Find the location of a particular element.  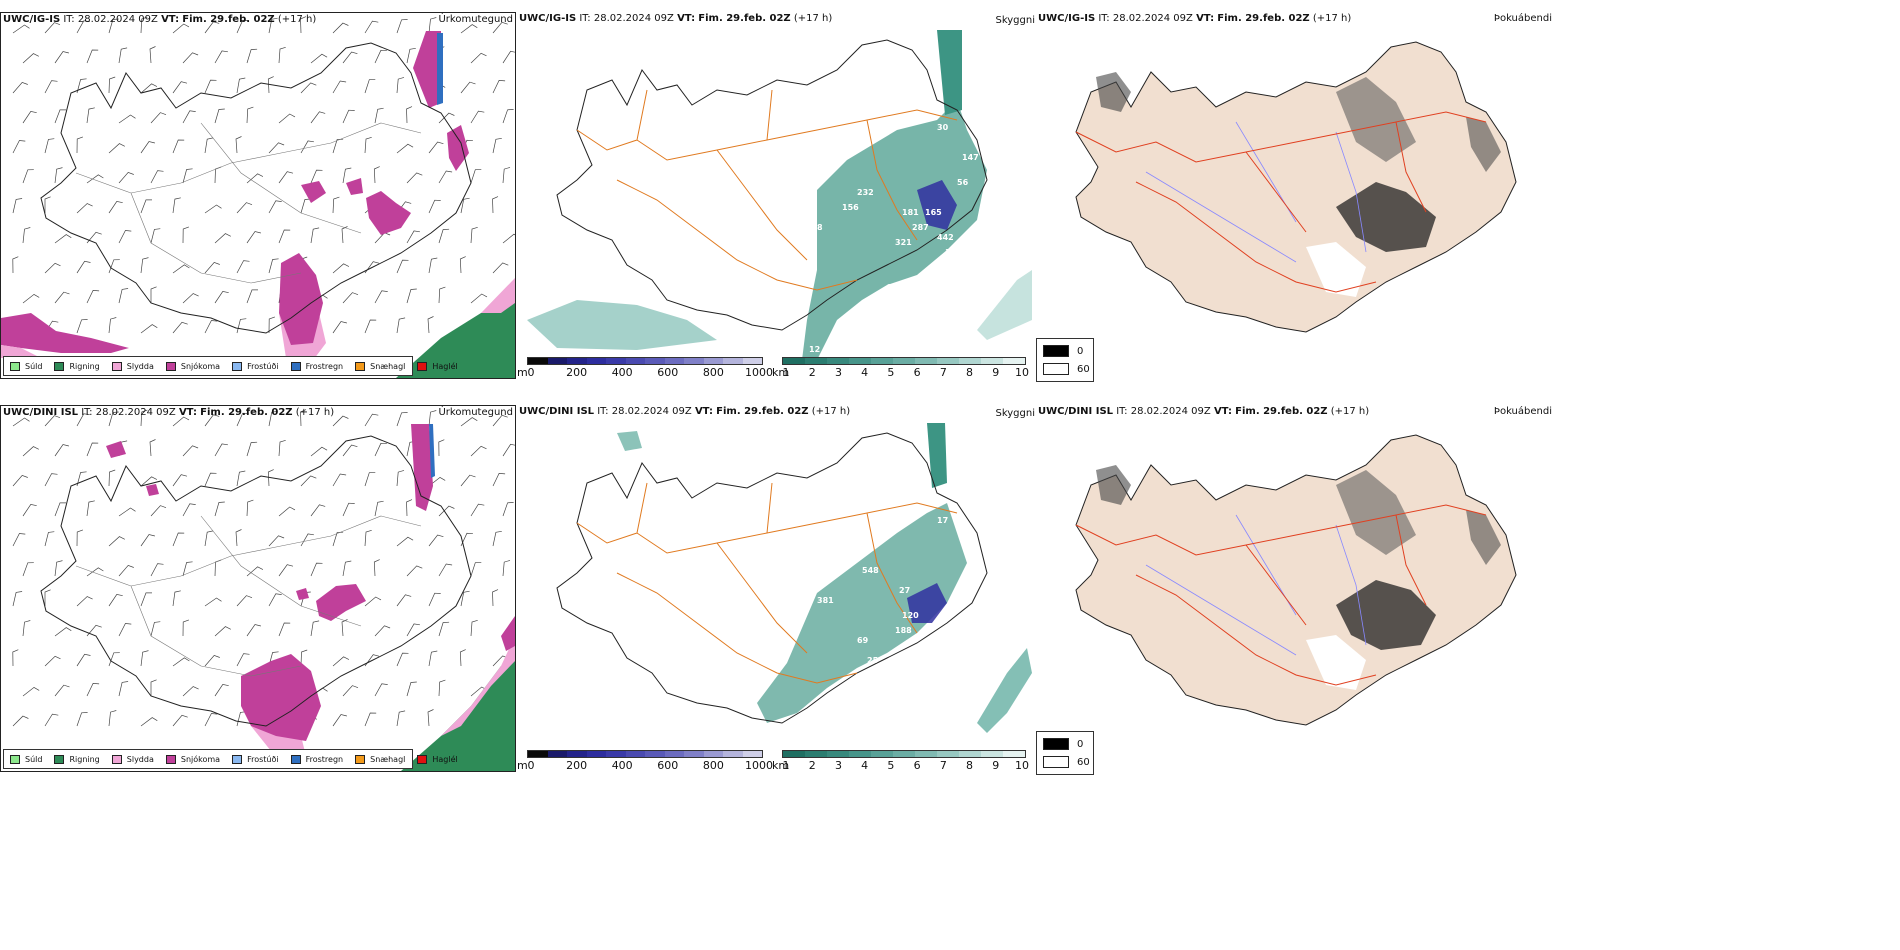

low-ceiling-east is located at coordinates (927, 603).